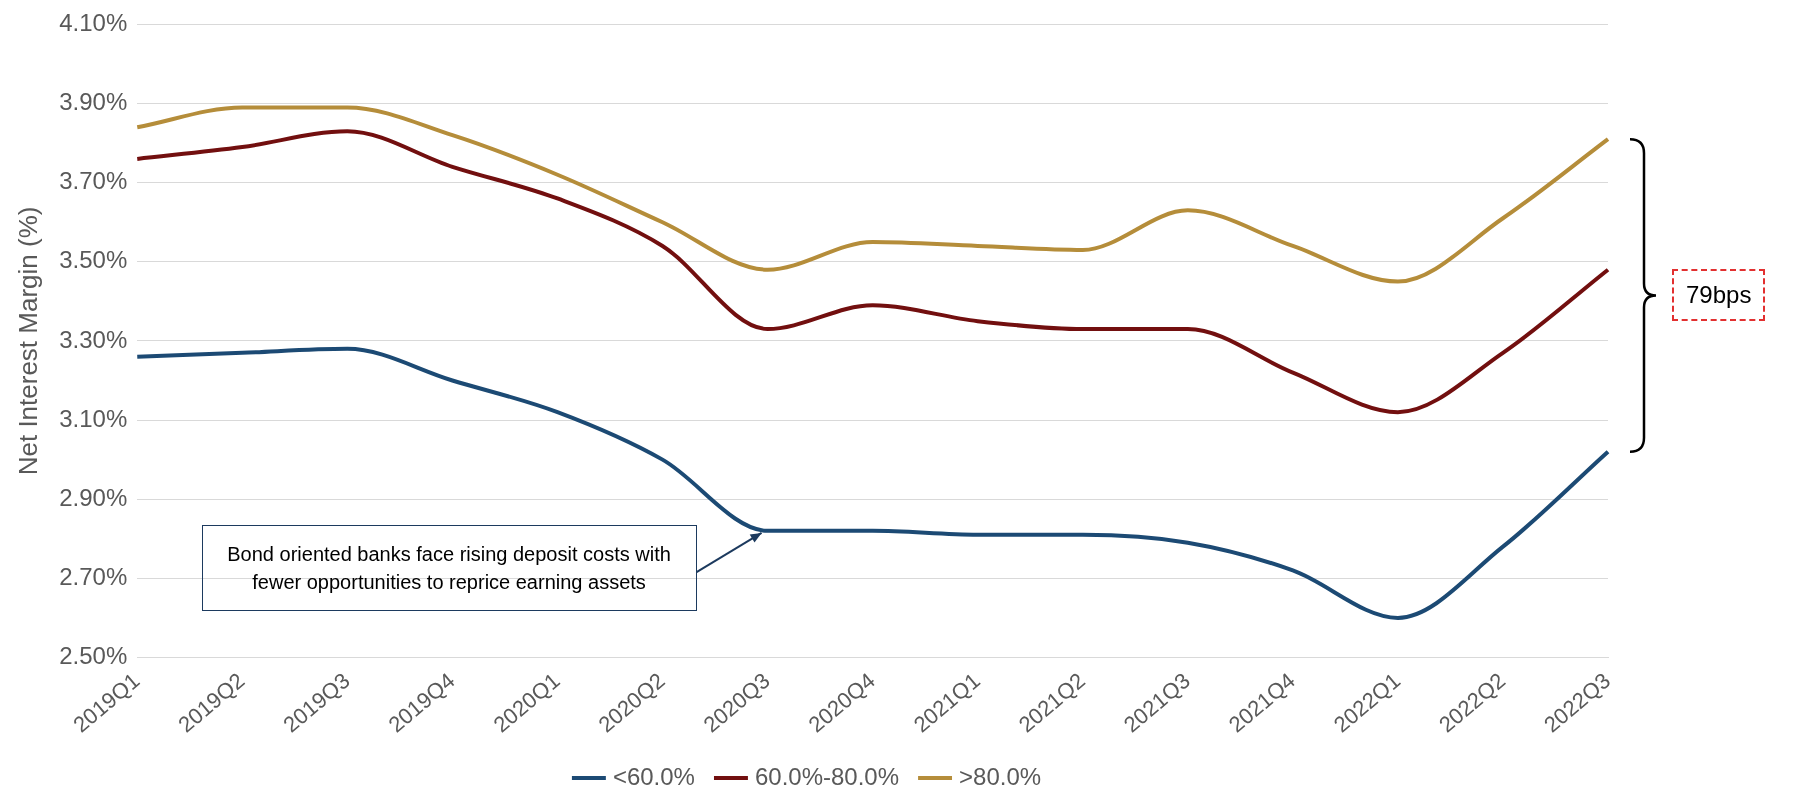 The image size is (1808, 800). What do you see at coordinates (93, 260) in the screenshot?
I see `y-tick-label: 3.50%` at bounding box center [93, 260].